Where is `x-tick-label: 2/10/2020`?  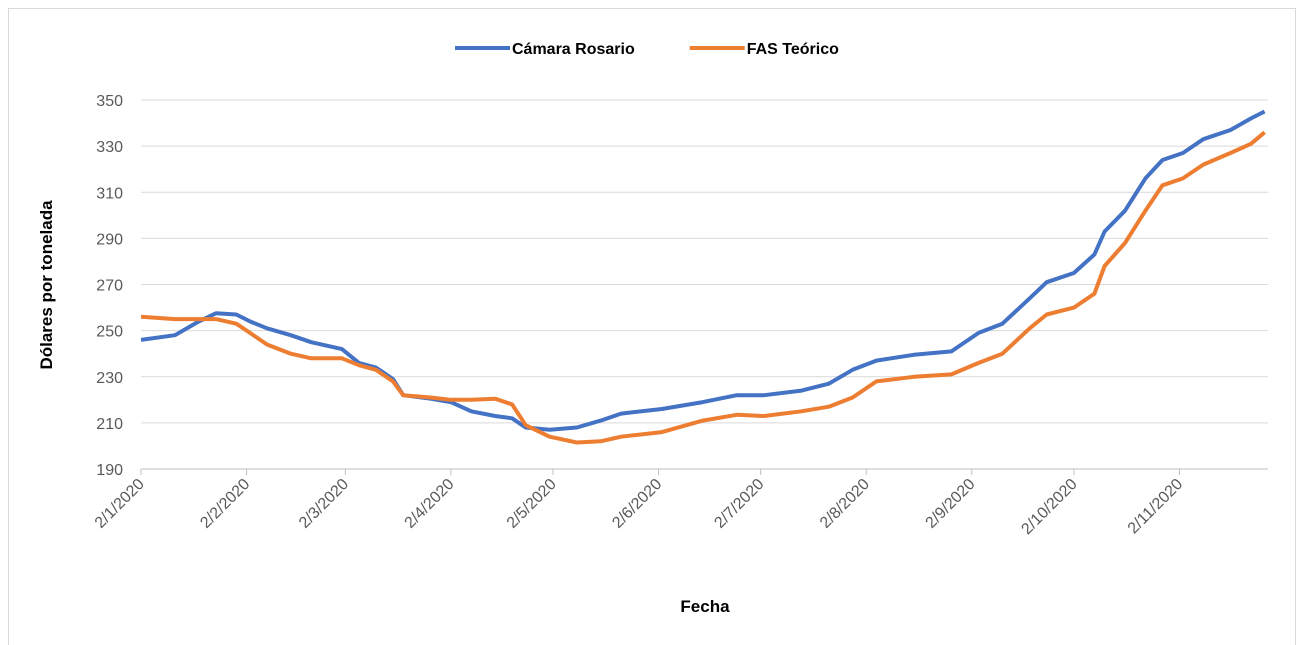
x-tick-label: 2/10/2020 is located at coordinates (1049, 507).